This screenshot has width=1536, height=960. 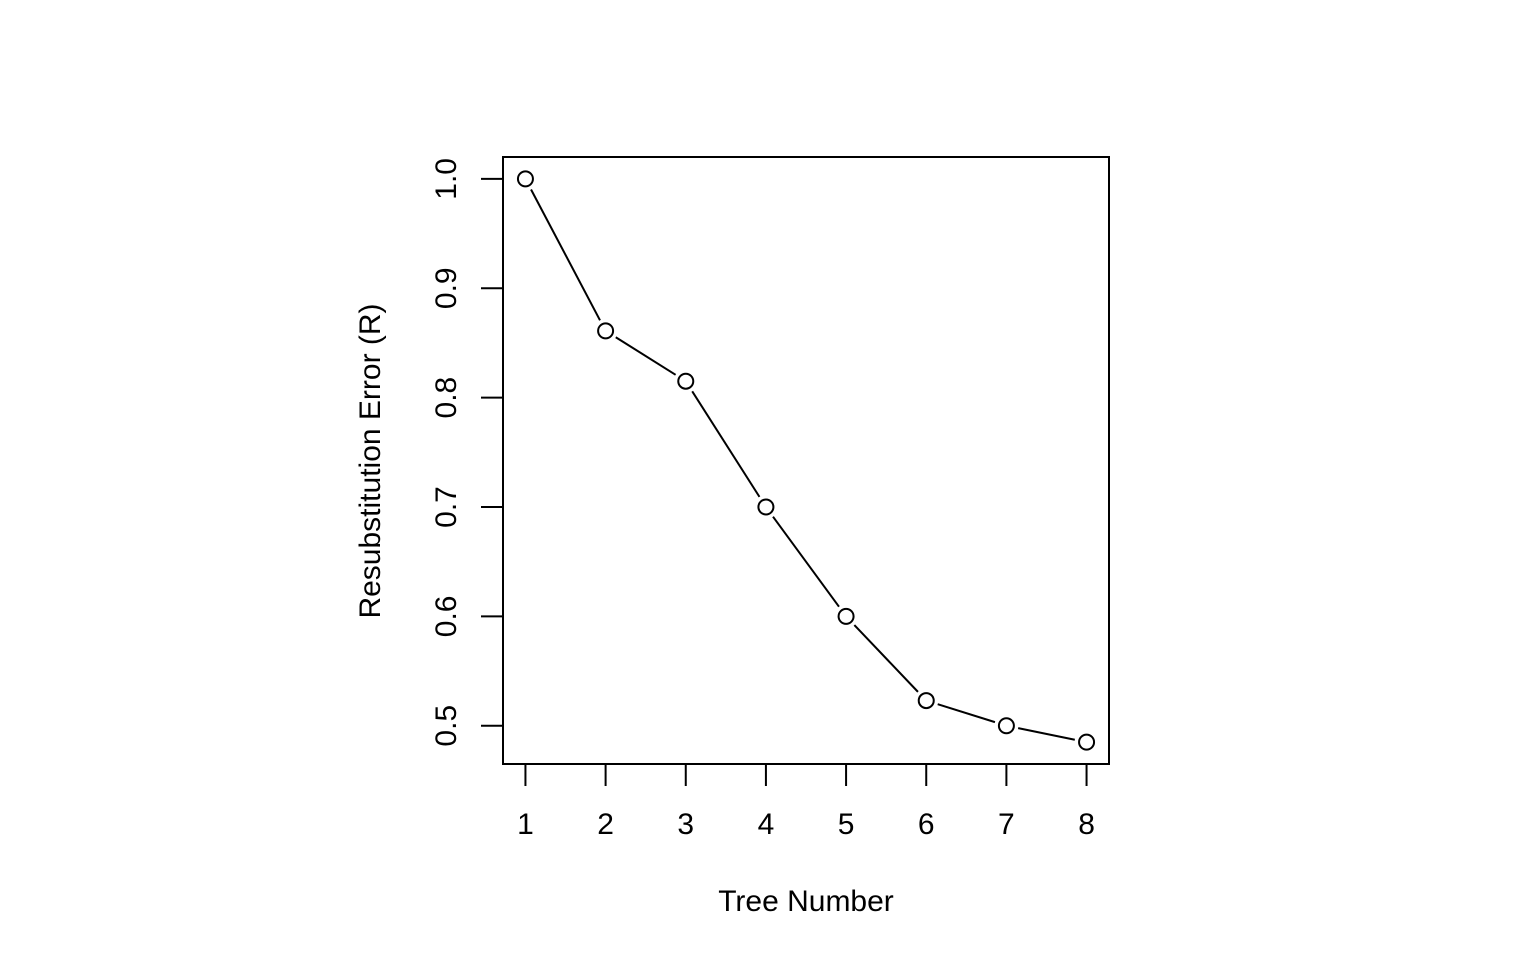 What do you see at coordinates (446, 398) in the screenshot?
I see `y-tick-label: 0.8` at bounding box center [446, 398].